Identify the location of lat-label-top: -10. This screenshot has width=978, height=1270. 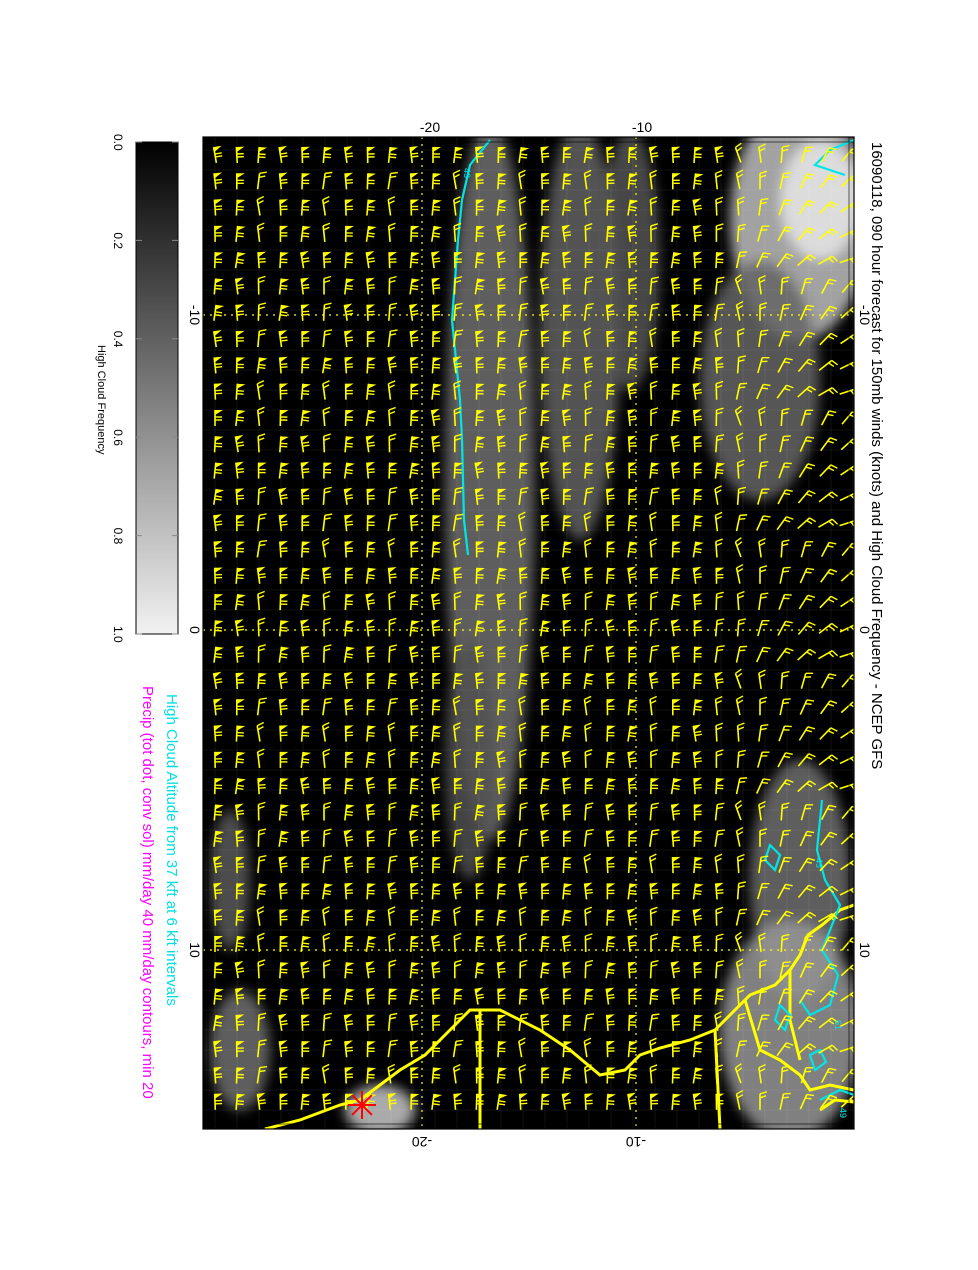
(642, 127).